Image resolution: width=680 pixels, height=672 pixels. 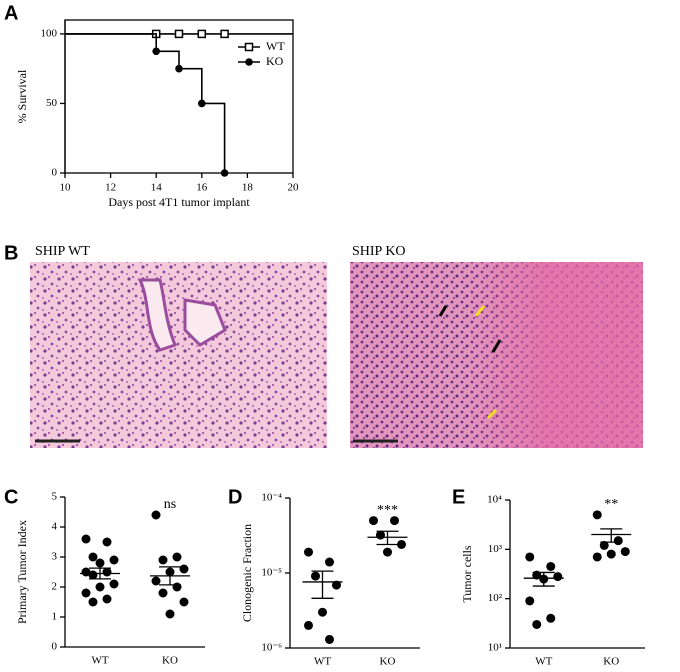 What do you see at coordinates (467, 574) in the screenshot?
I see `y-axis-label: Tumor cells` at bounding box center [467, 574].